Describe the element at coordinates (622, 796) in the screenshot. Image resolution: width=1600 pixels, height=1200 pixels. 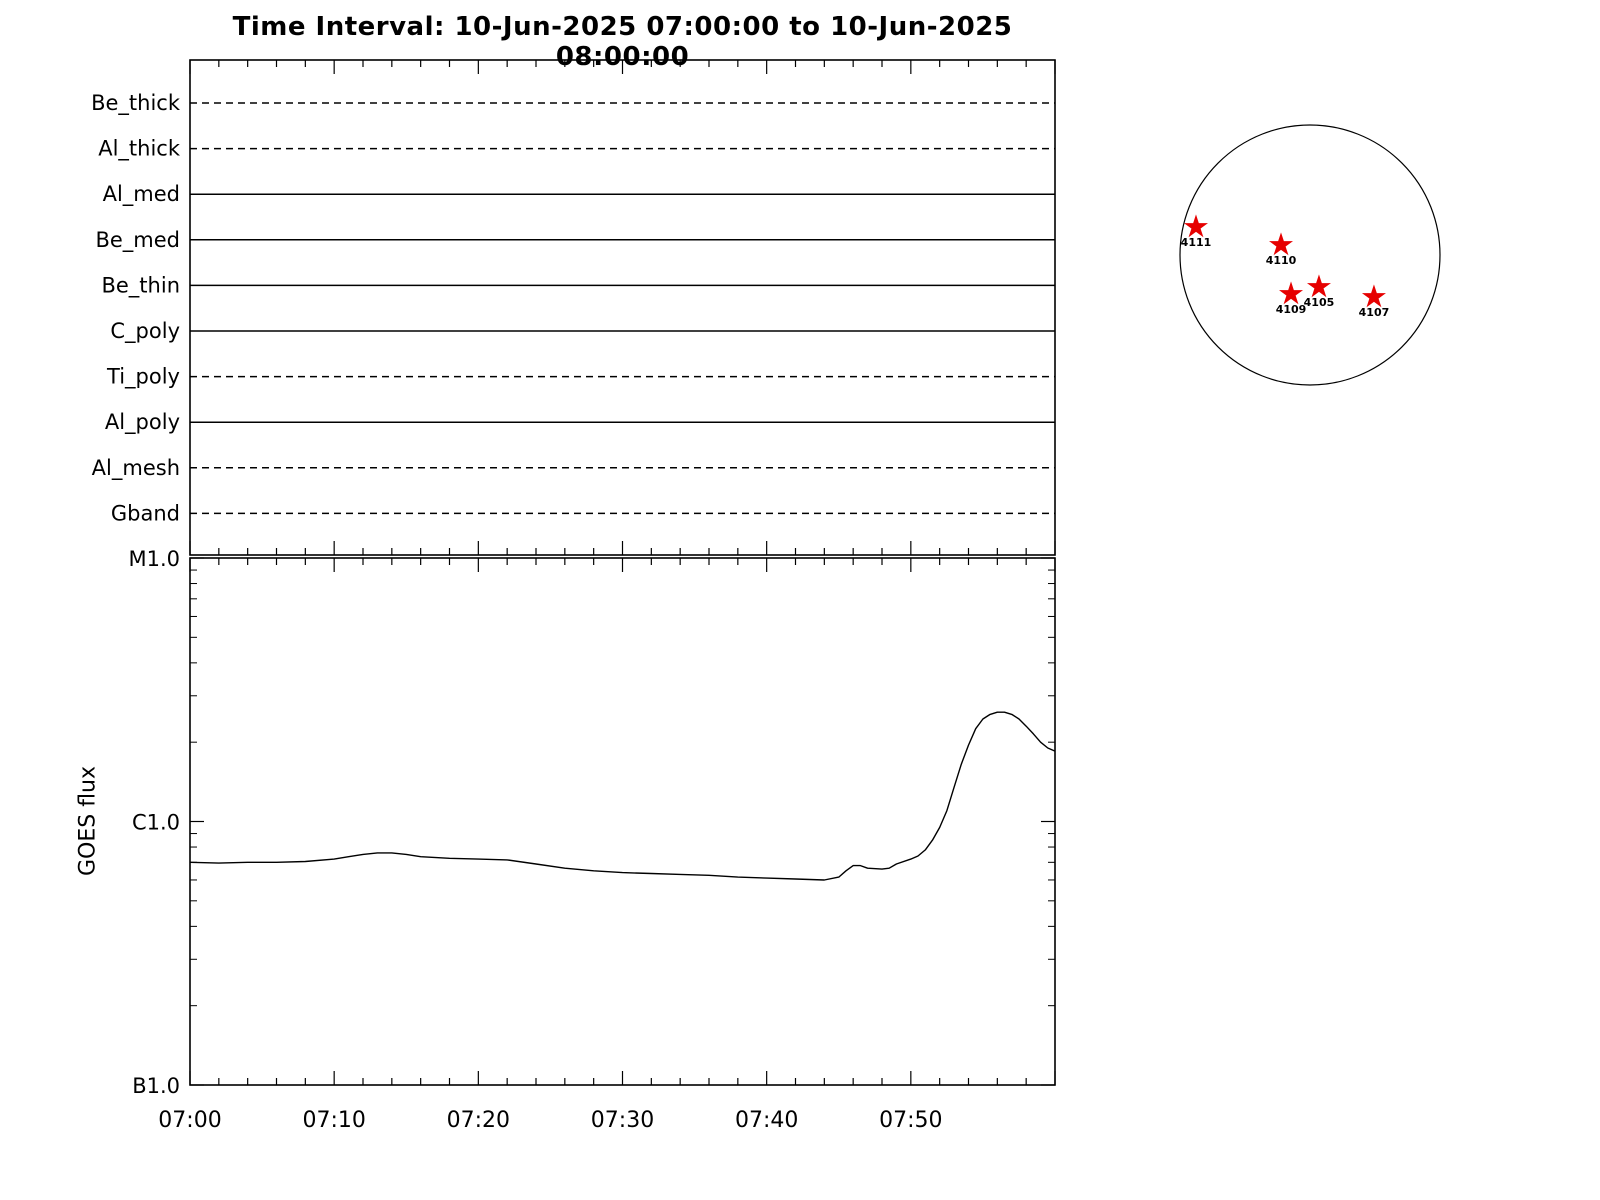
I see `goes-flux-curve` at that location.